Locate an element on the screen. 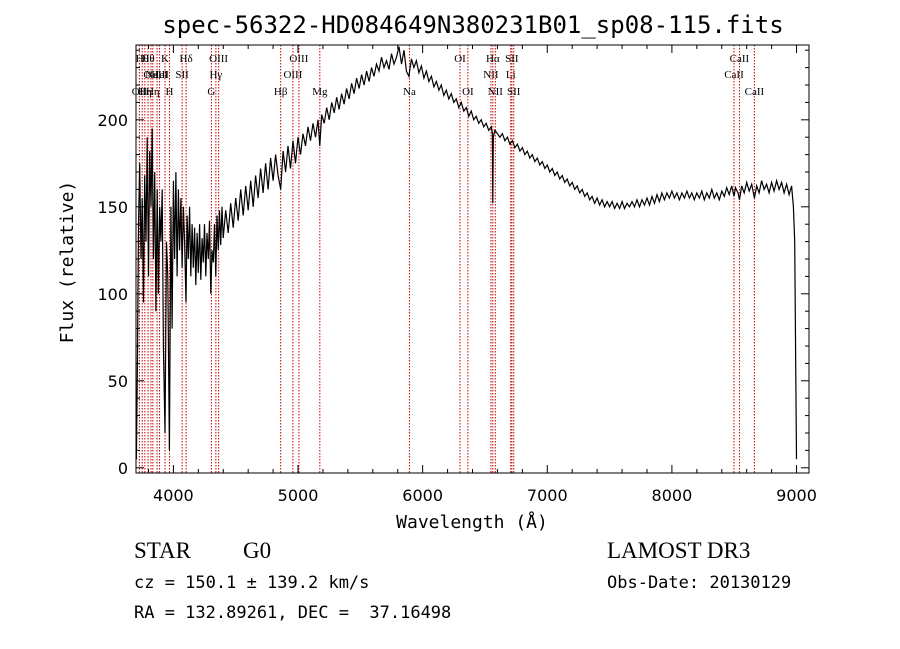 The image size is (900, 649). redshift-velocity: cz = 150.1 ± 139.2 km/s is located at coordinates (252, 583).